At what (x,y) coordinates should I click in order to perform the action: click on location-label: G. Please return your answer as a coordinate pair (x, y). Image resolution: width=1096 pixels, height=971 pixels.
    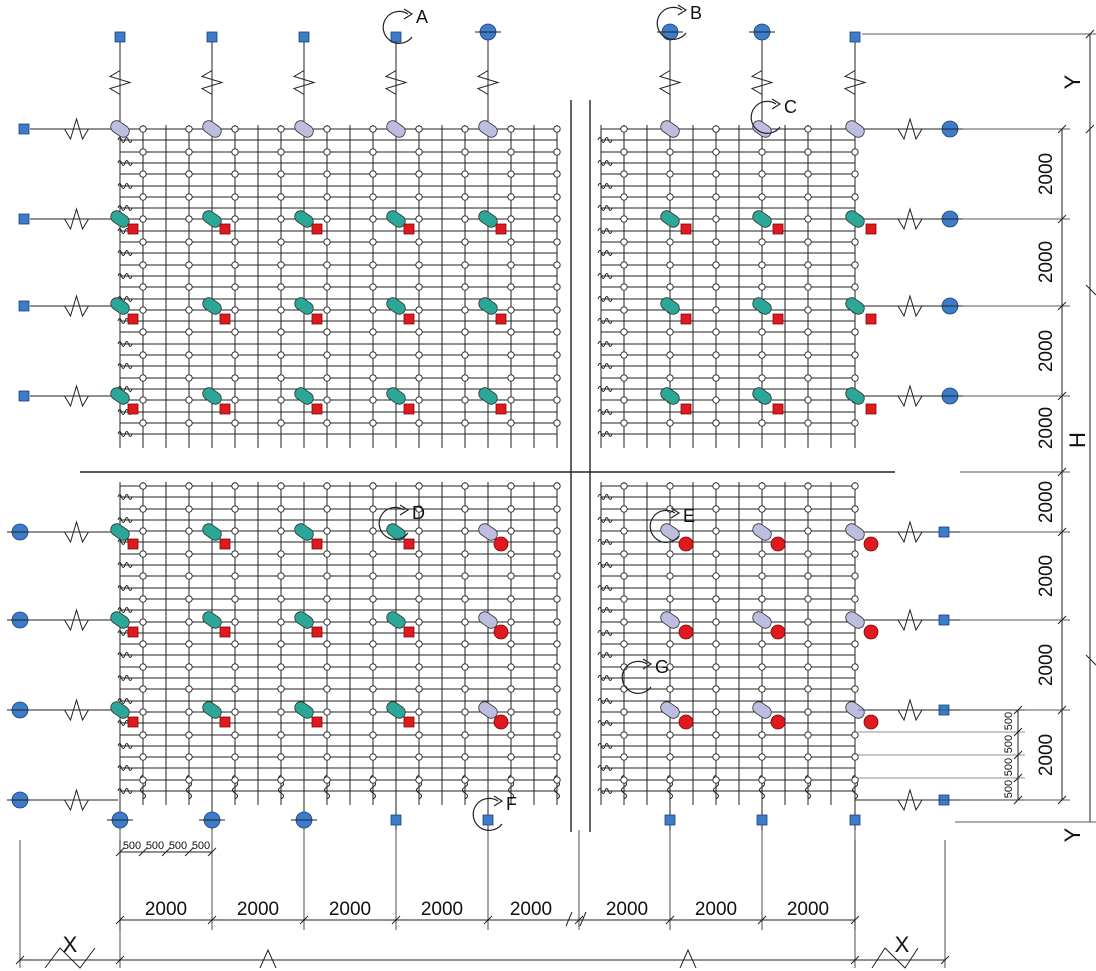
    Looking at the image, I should click on (662, 667).